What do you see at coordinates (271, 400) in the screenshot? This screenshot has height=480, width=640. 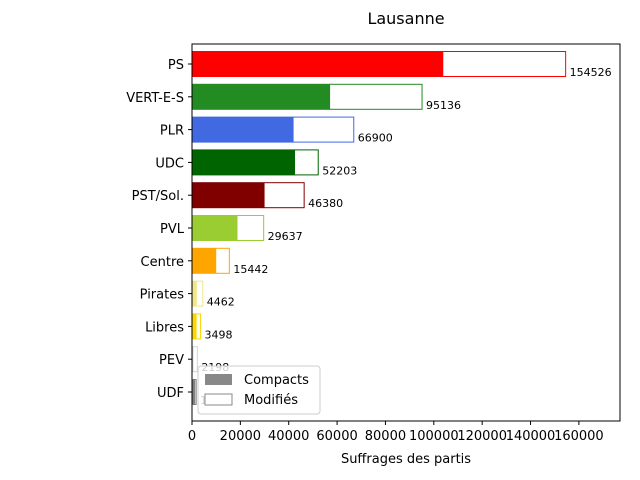 I see `legend-label-1: Modifiés` at bounding box center [271, 400].